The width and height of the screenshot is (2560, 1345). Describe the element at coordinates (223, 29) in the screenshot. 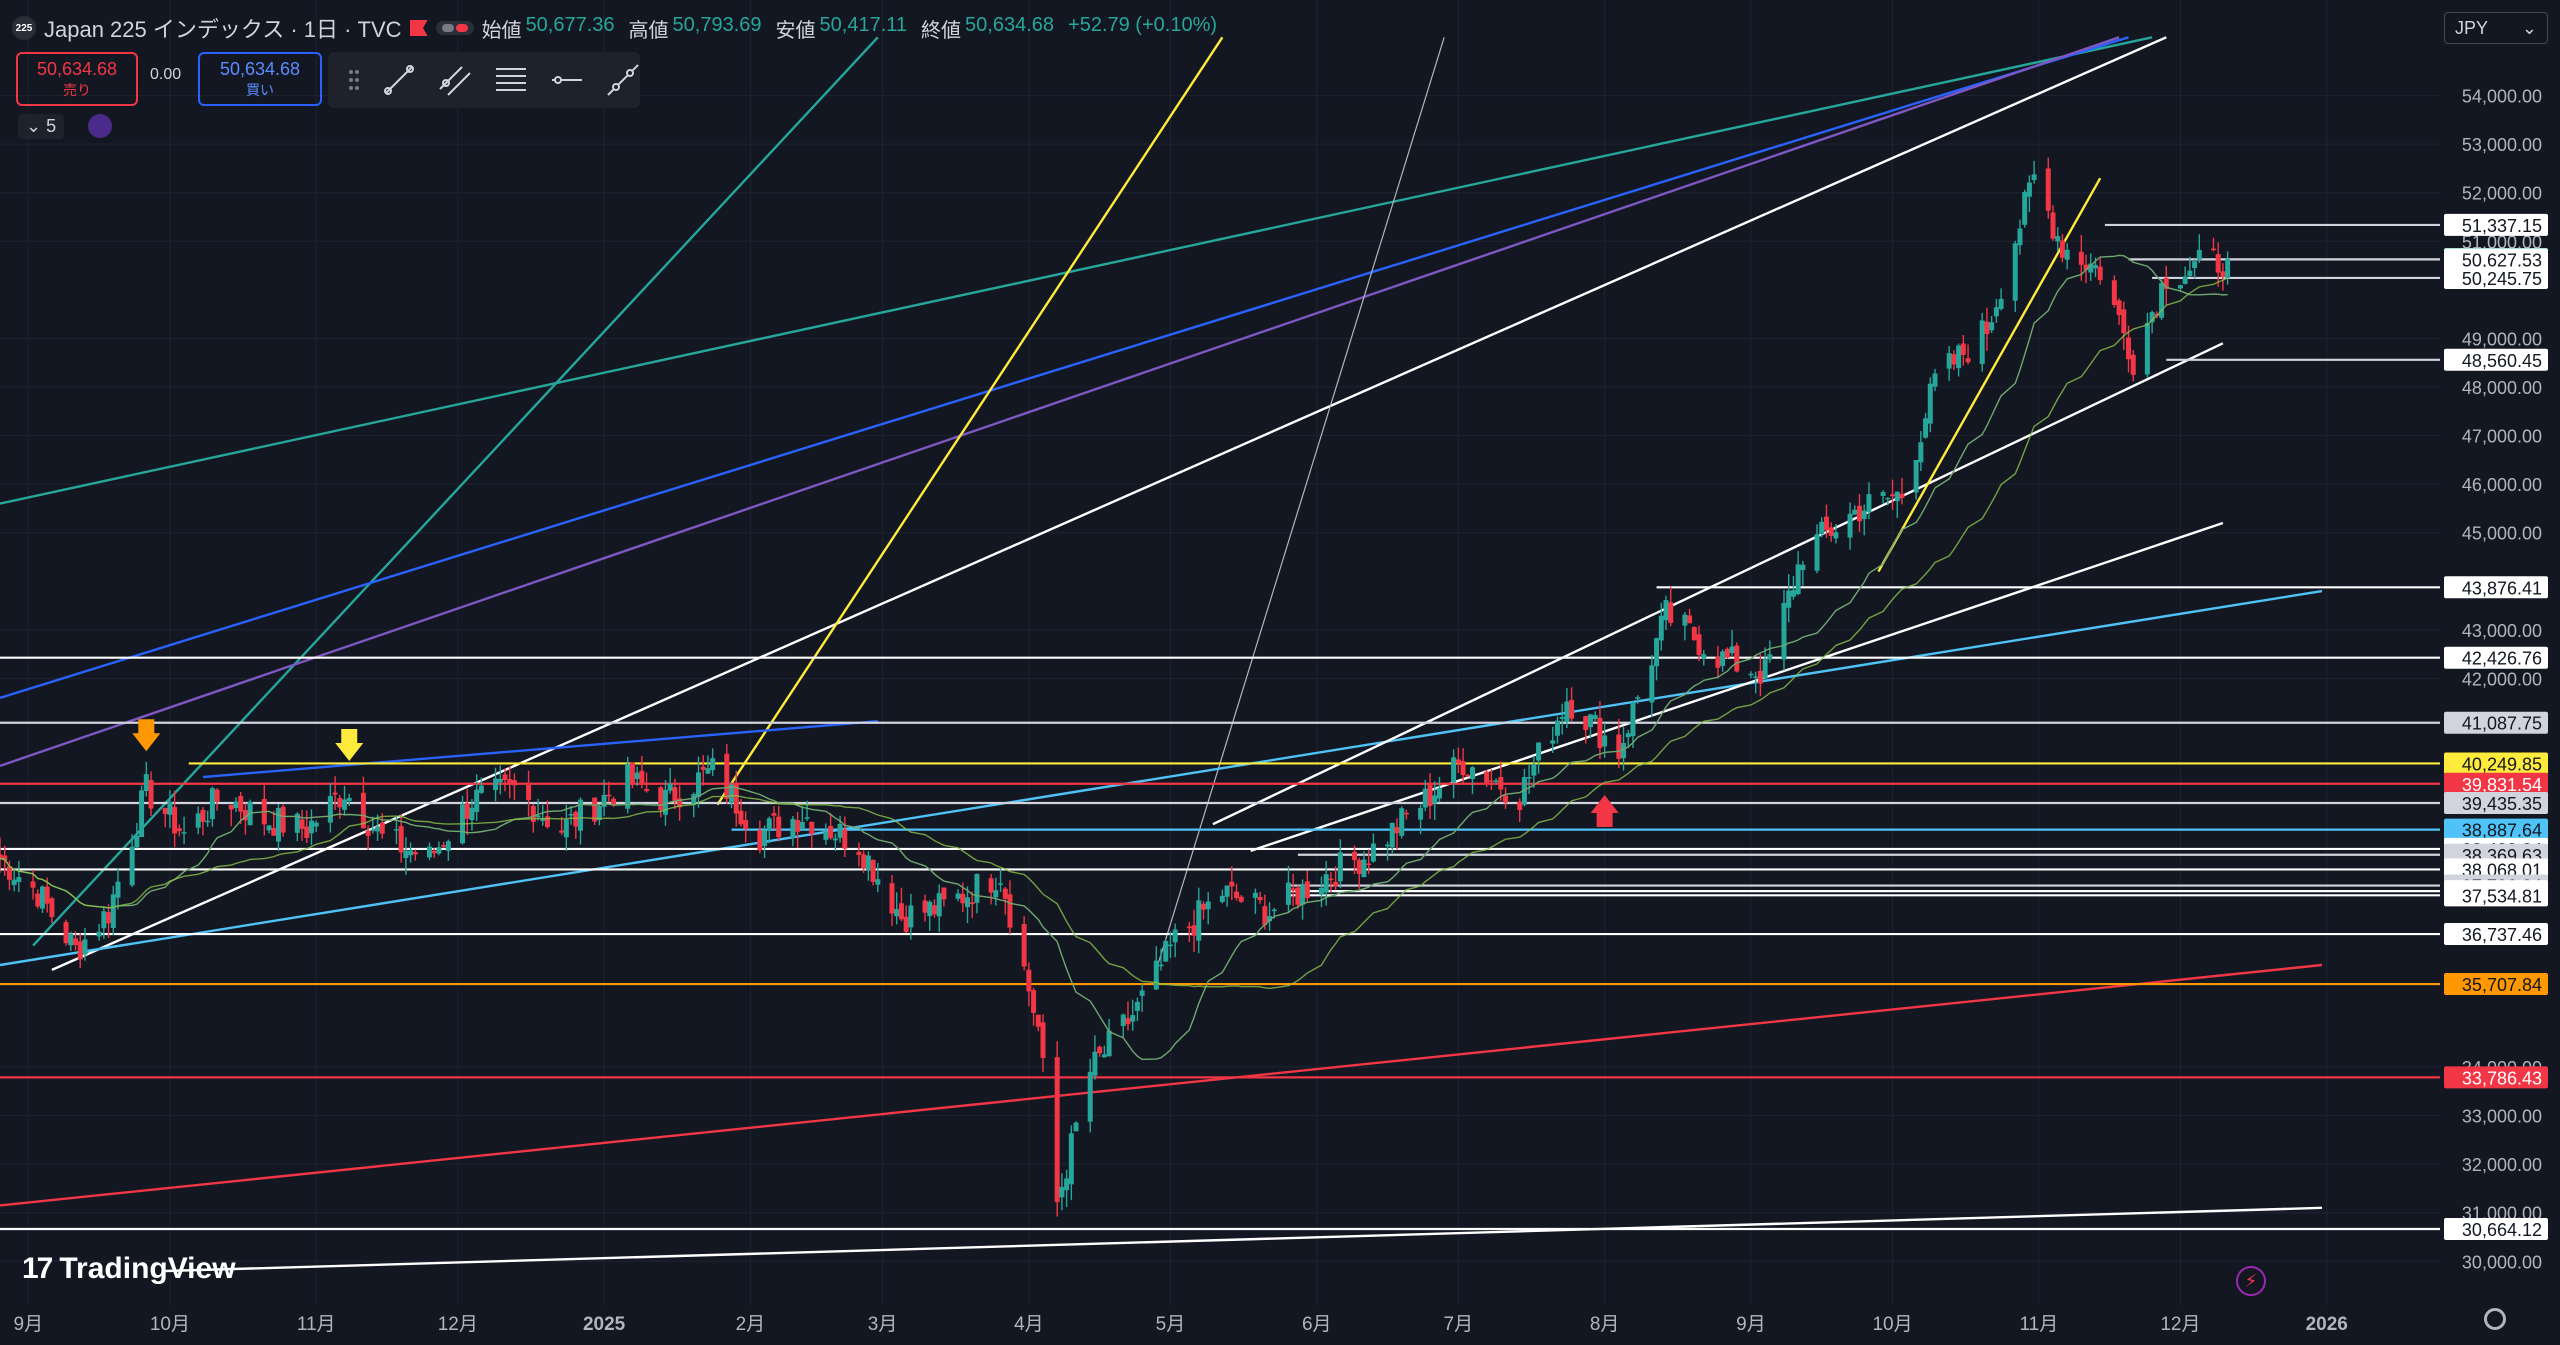

I see `symbol-title: Japan 225 インデックス · 1日 · TVC` at that location.